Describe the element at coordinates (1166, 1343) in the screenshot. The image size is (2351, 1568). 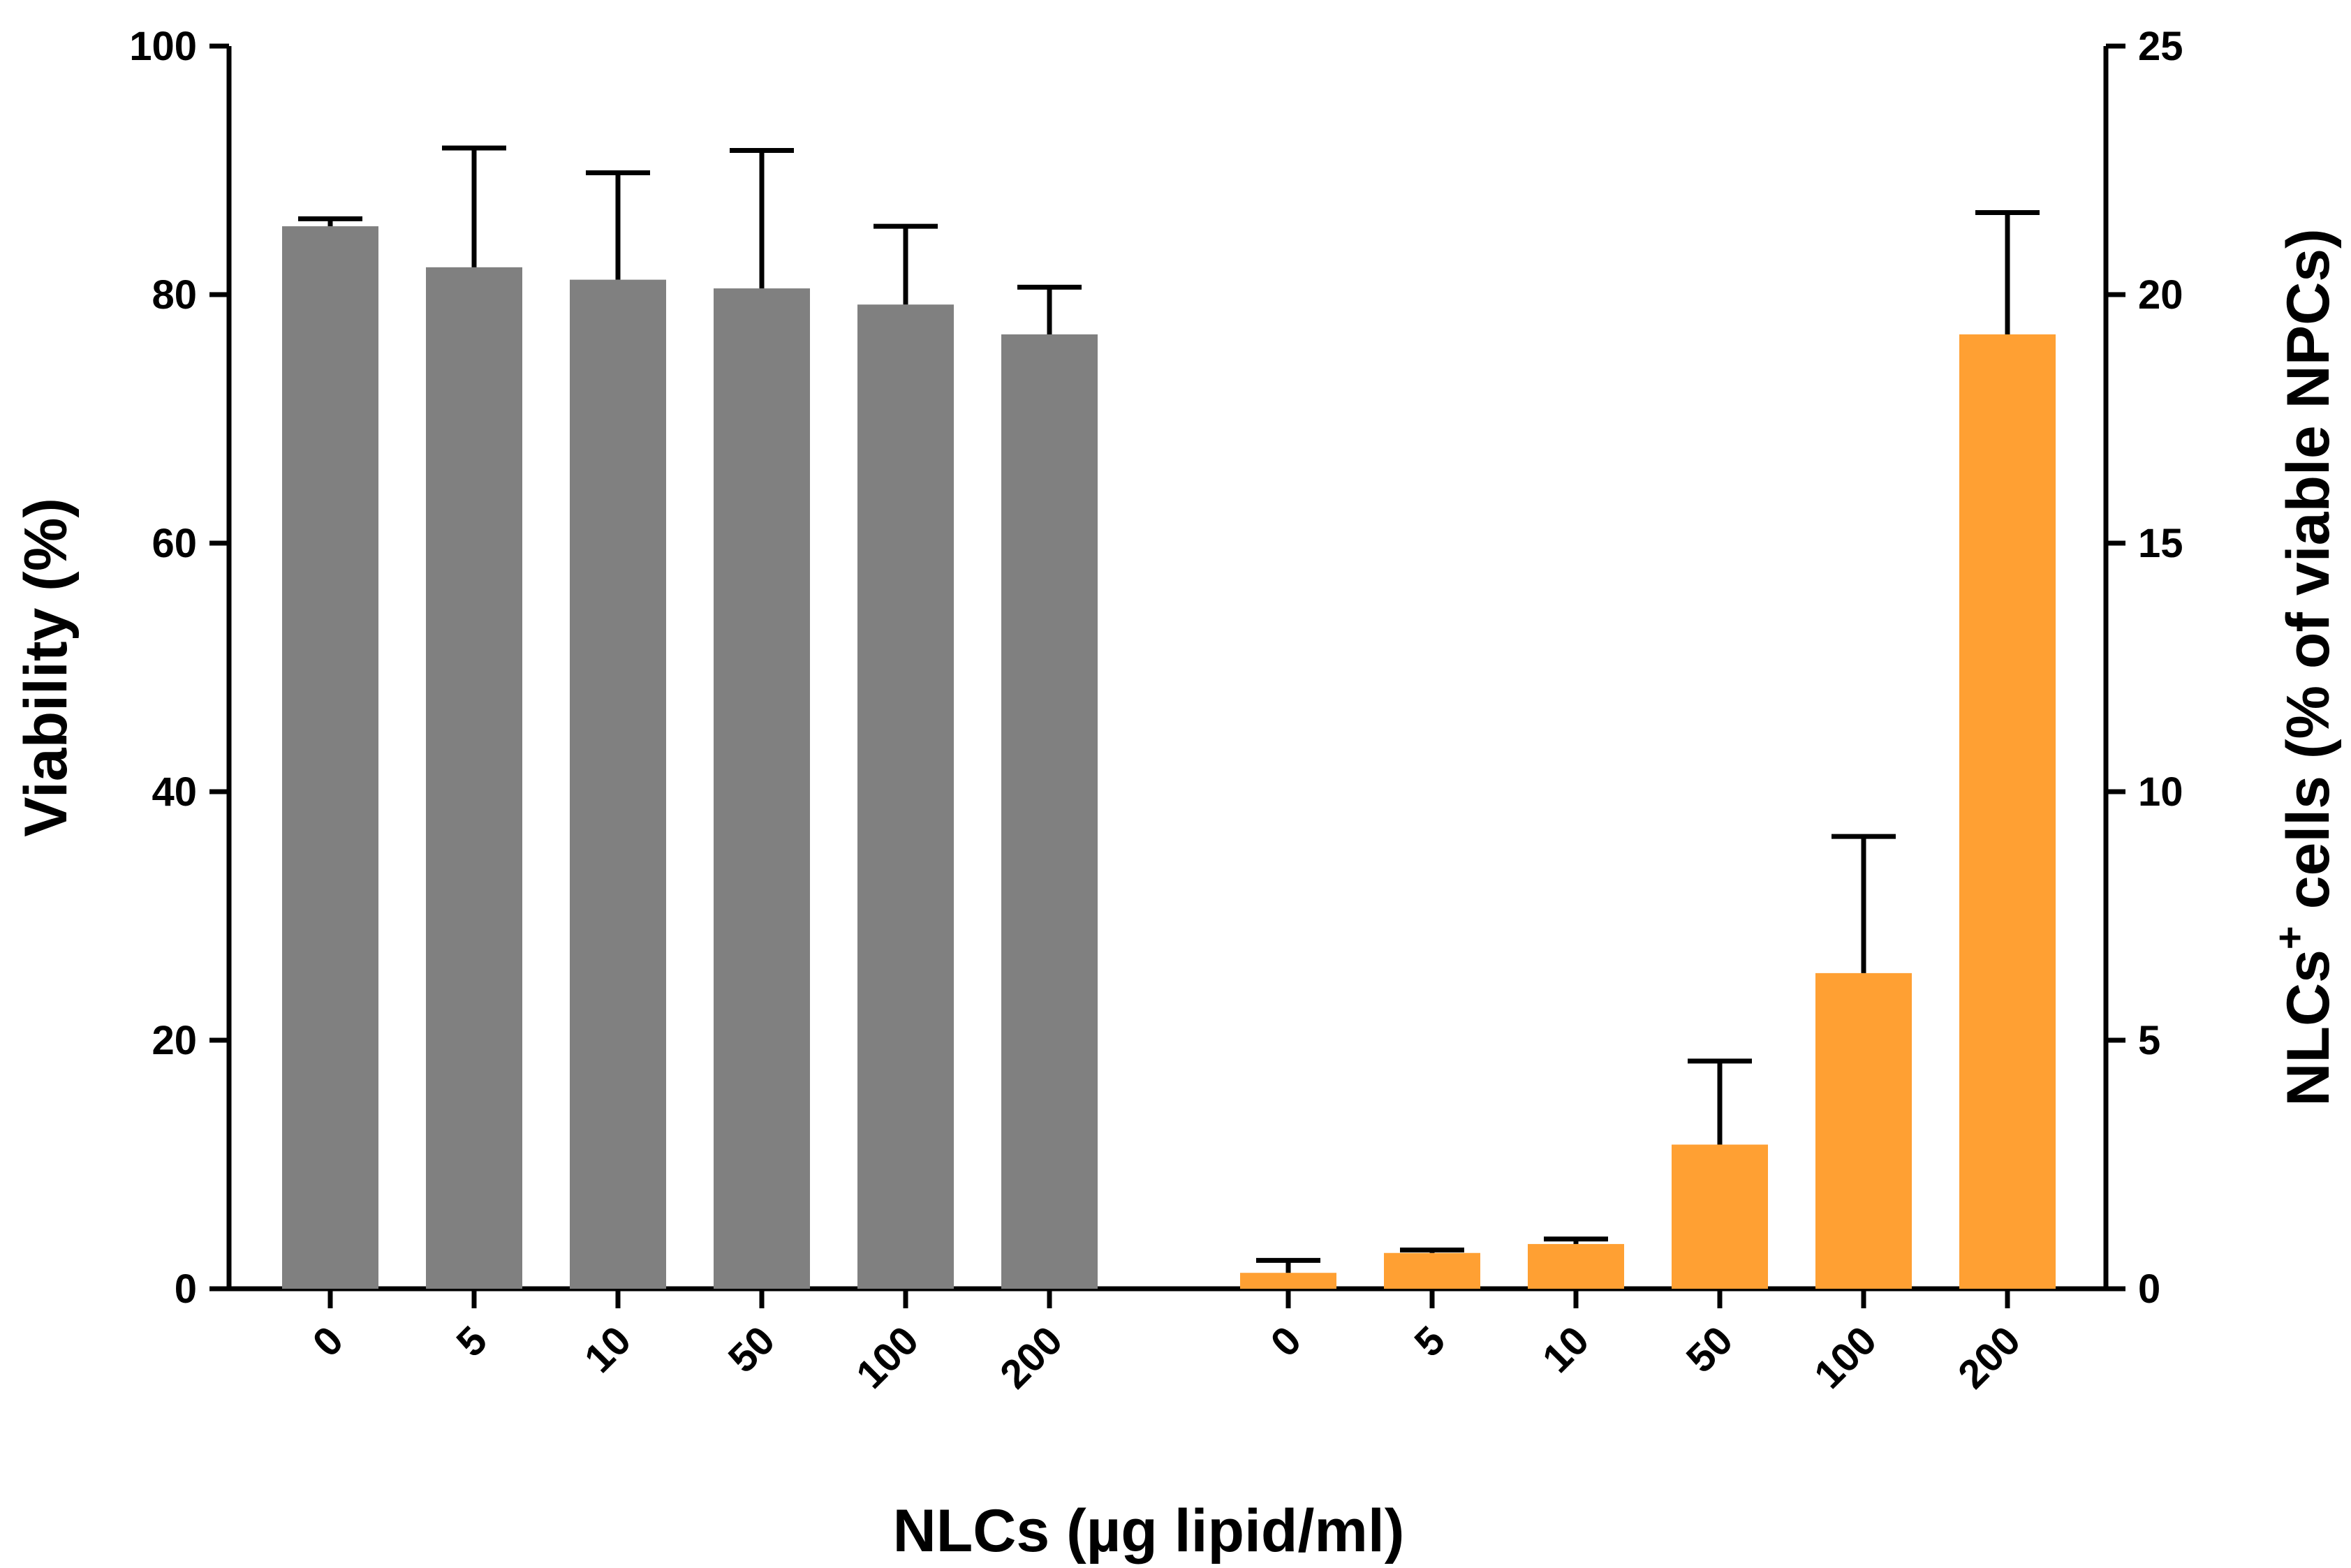
I see `x-axis-ticks: 0 5 10 50 100 200 0 5 10 50 100 200` at that location.